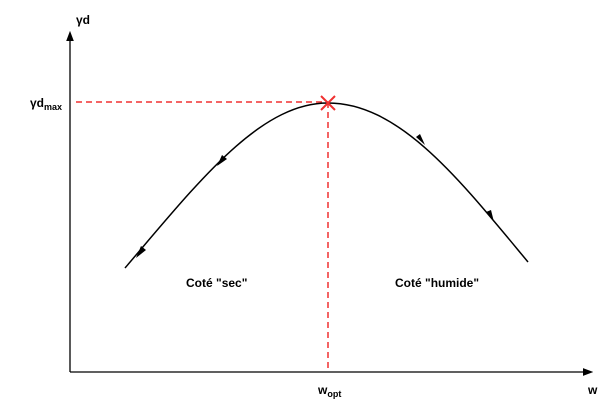  What do you see at coordinates (83, 20) in the screenshot?
I see `y-label: γd` at bounding box center [83, 20].